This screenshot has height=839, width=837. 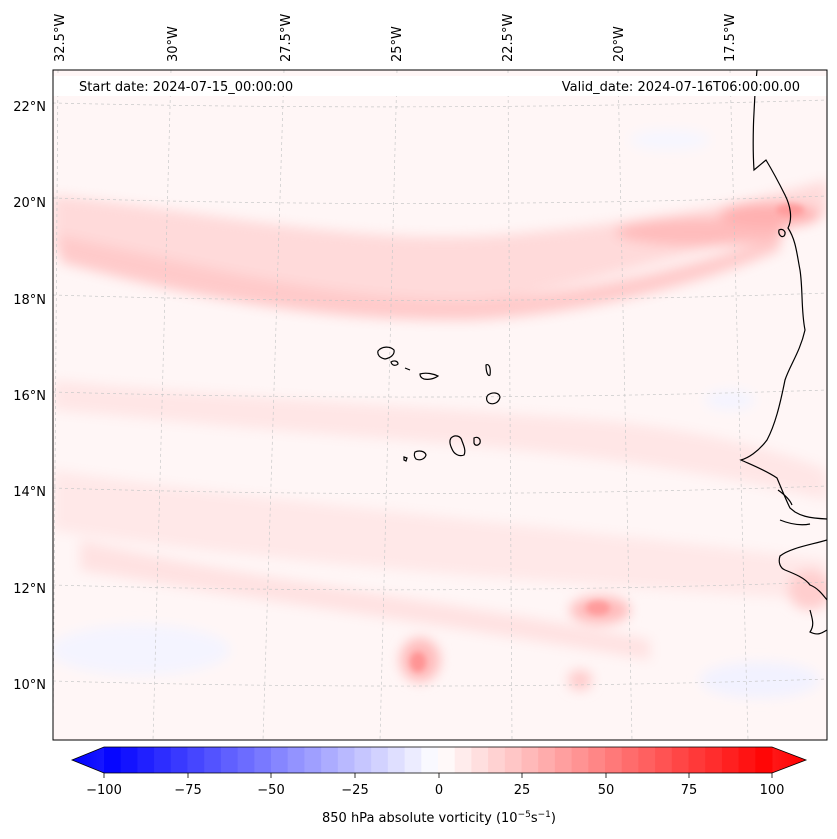 I want to click on colorbar-title-exp1: −5, so click(x=524, y=815).